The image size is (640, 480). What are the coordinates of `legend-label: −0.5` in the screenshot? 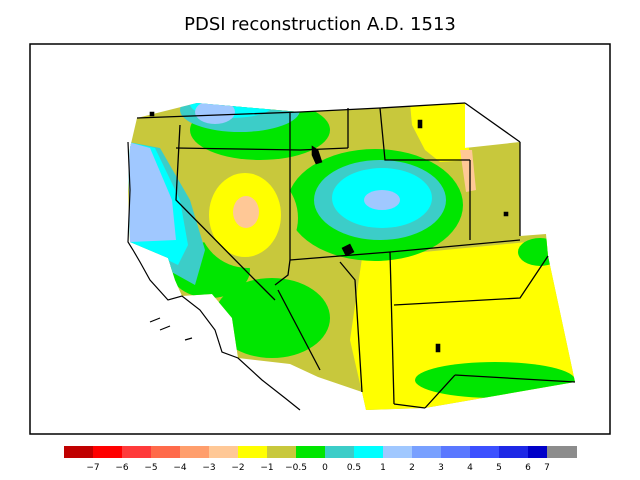 It's located at (296, 468).